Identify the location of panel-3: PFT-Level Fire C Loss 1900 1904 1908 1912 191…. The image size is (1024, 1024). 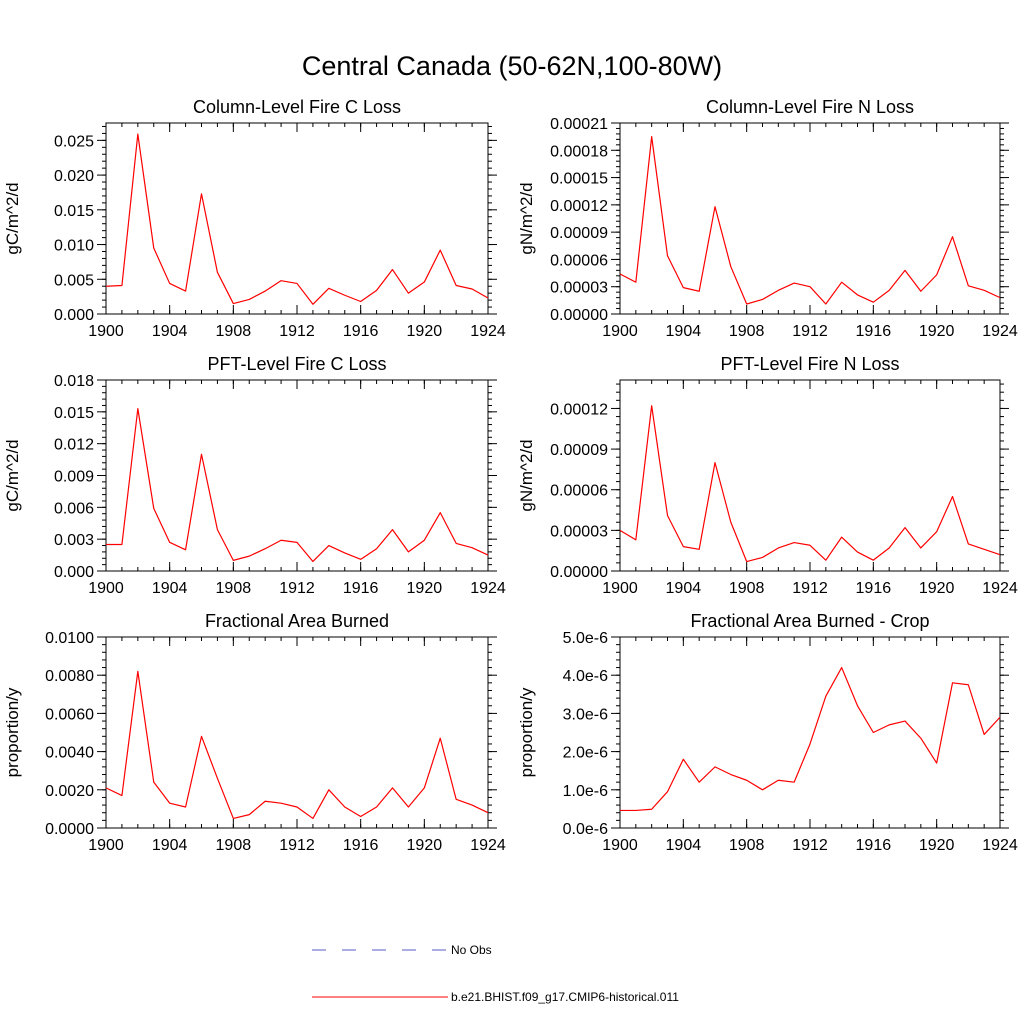
(254, 475).